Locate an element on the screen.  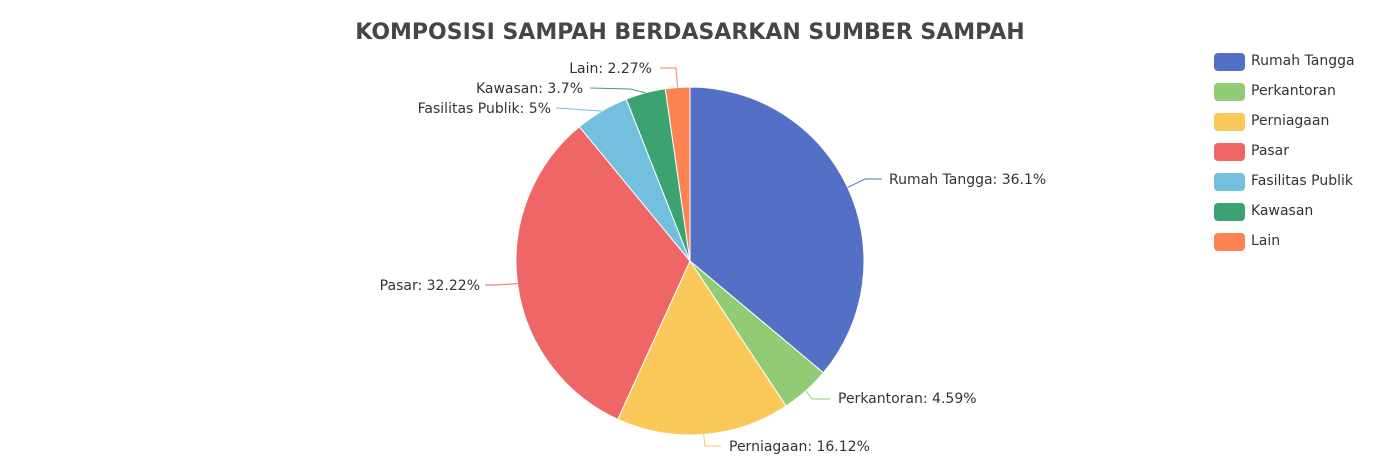
label-line-perkantoran is located at coordinates (817, 395).